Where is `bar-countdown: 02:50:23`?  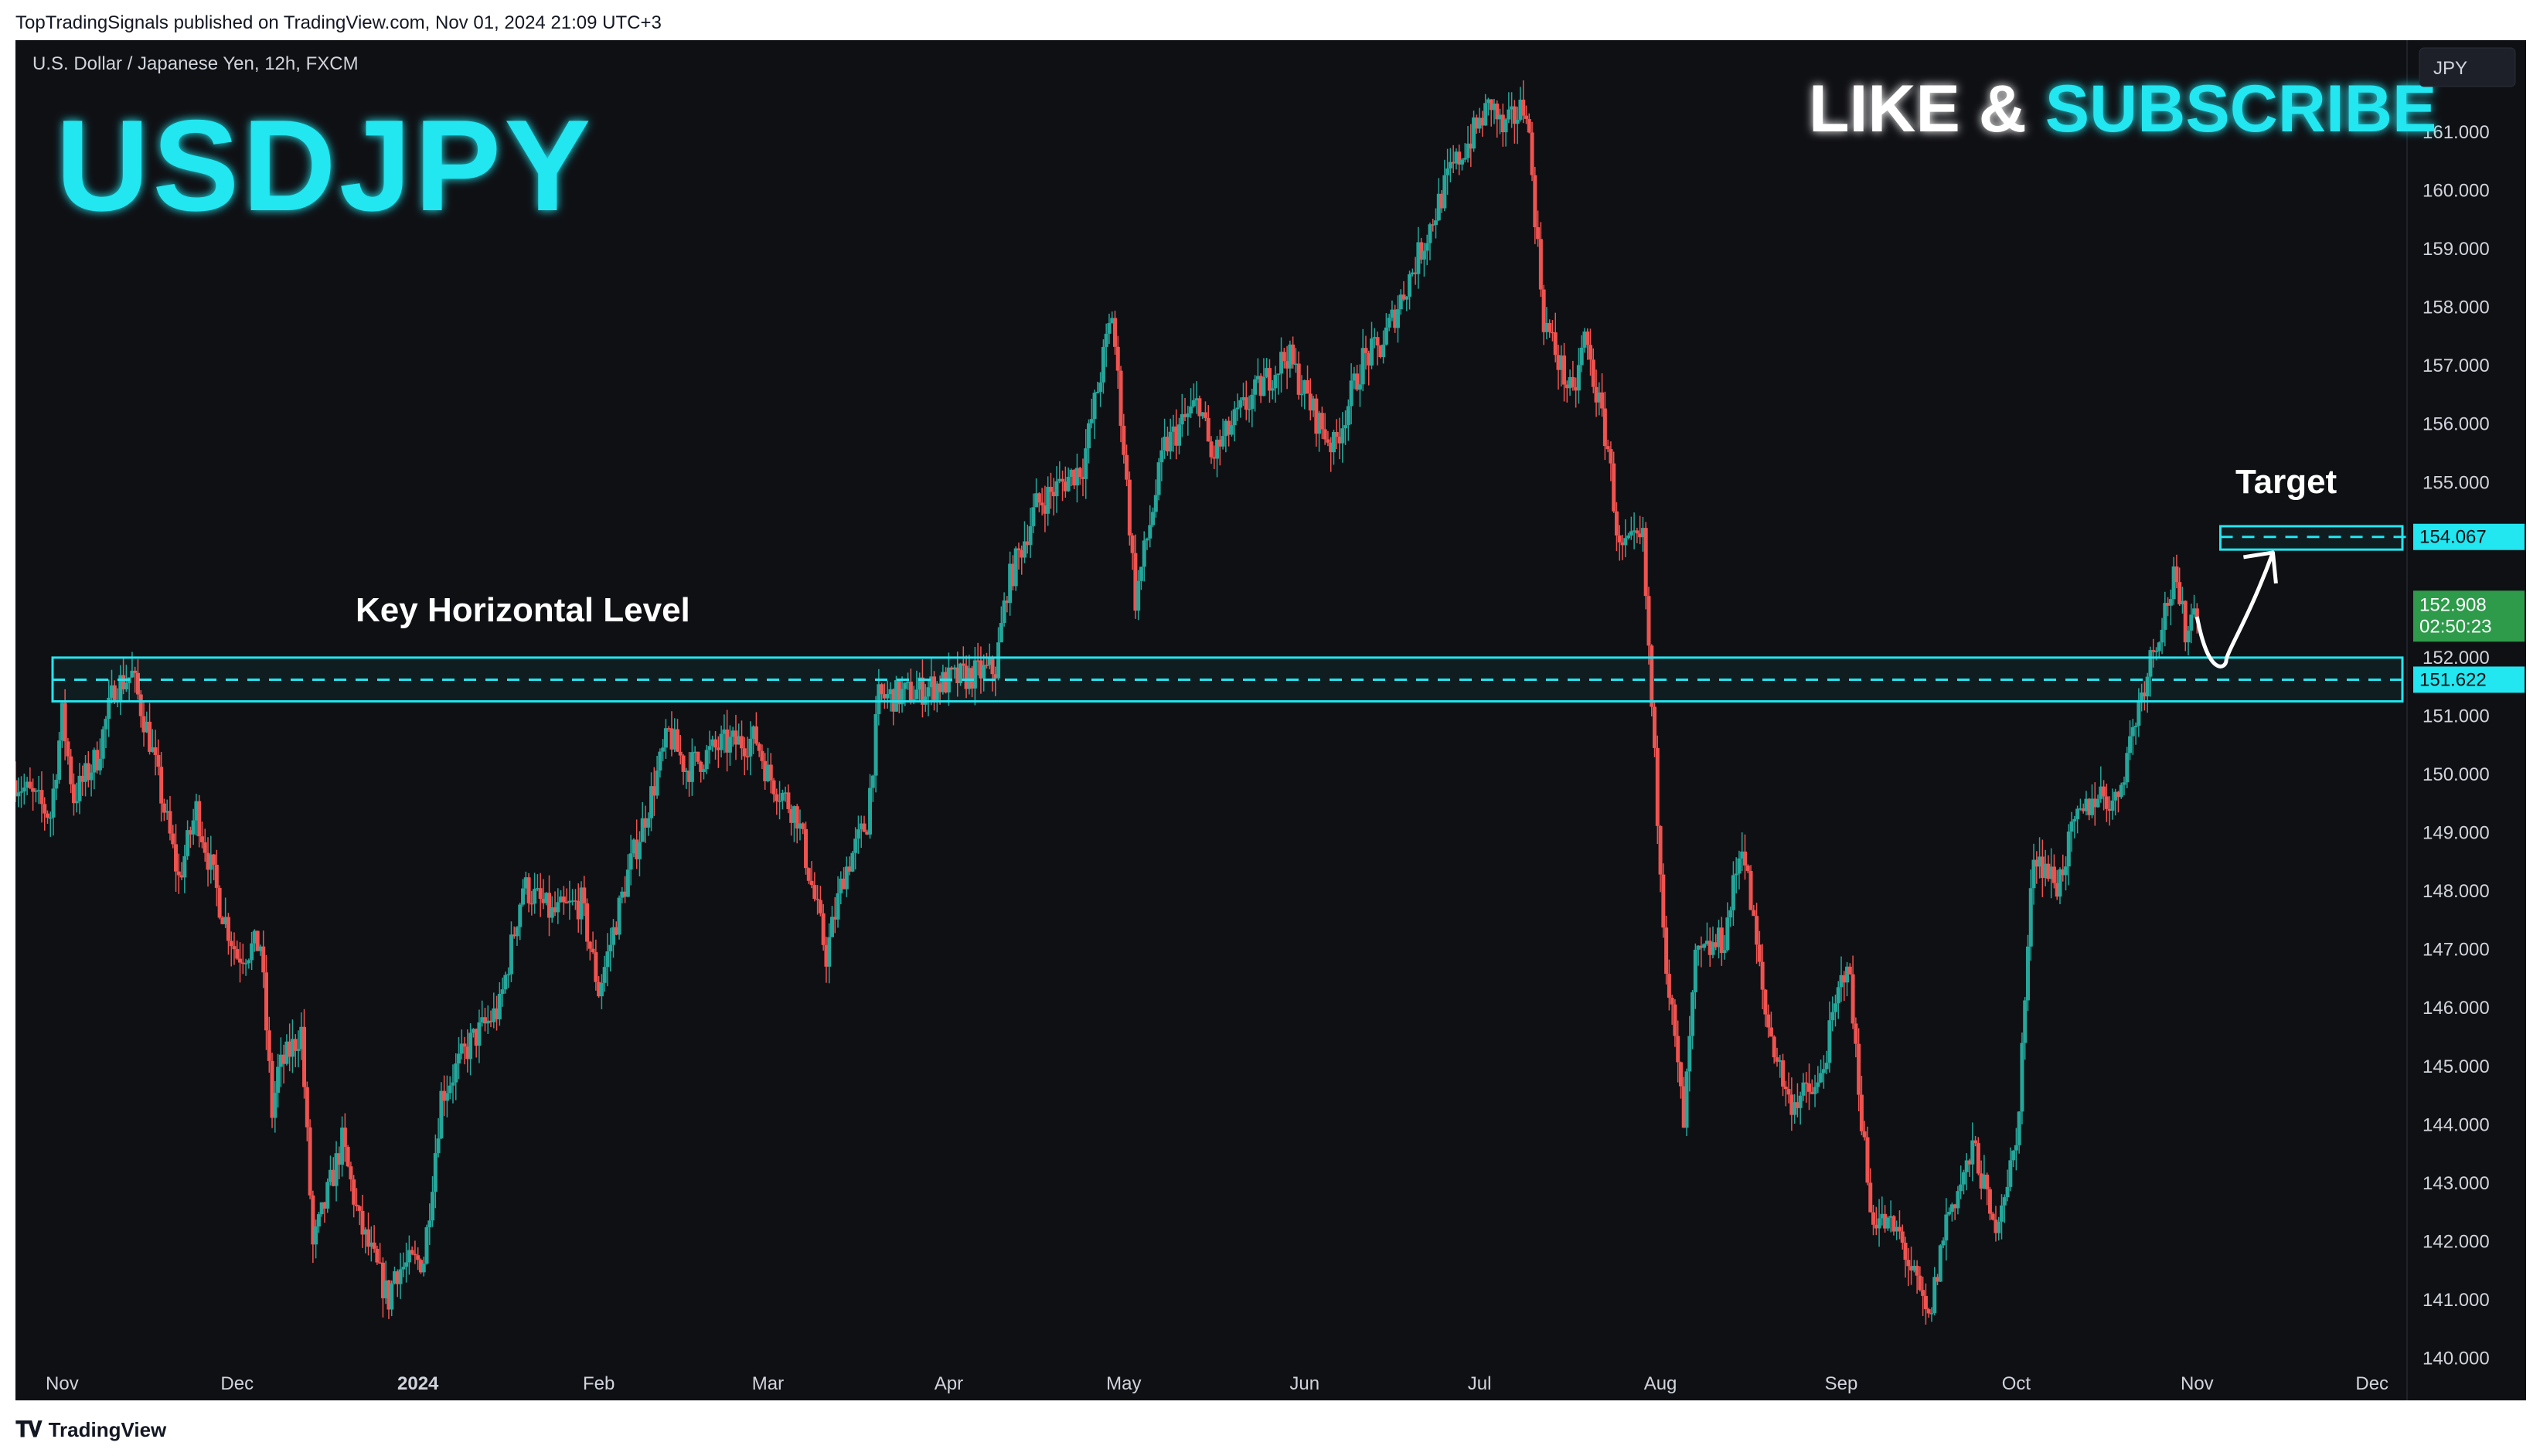 bar-countdown: 02:50:23 is located at coordinates (2455, 626).